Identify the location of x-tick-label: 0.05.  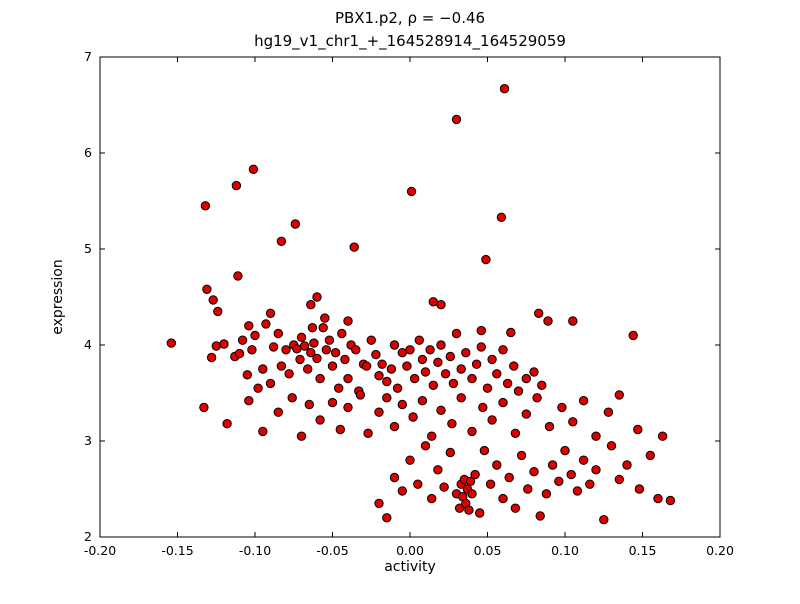
(488, 550).